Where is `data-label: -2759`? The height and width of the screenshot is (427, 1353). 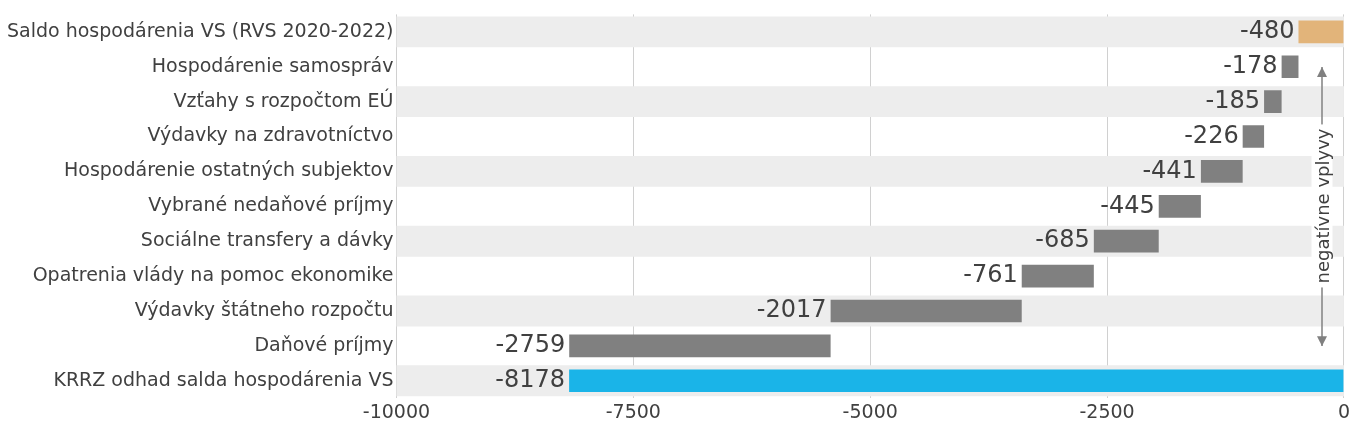
data-label: -2759 is located at coordinates (530, 344).